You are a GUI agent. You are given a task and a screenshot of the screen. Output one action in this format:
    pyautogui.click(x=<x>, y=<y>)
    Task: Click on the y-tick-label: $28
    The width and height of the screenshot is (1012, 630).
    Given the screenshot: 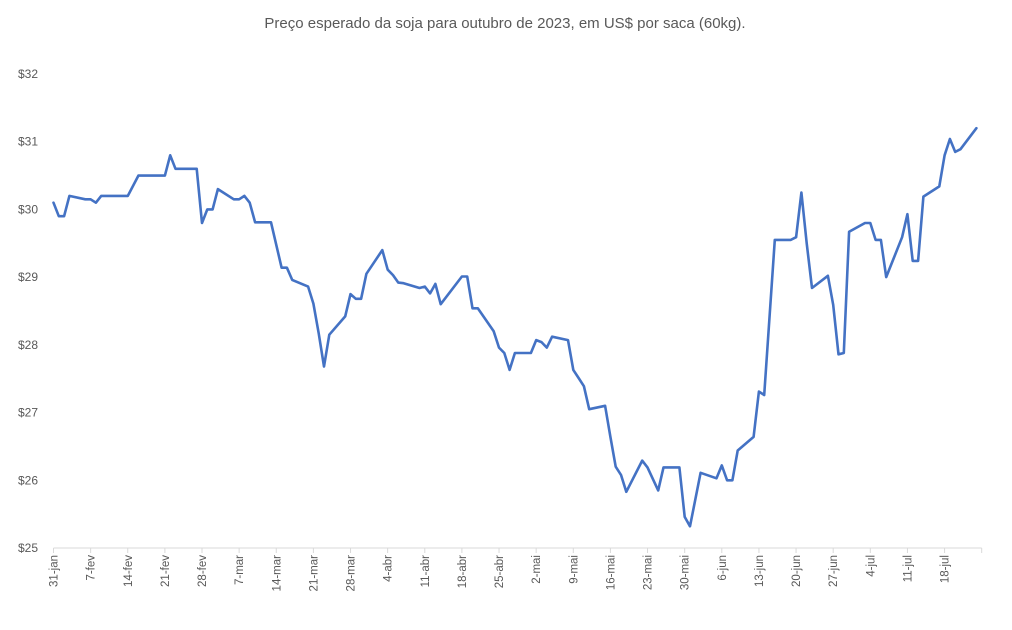 What is the action you would take?
    pyautogui.click(x=28, y=345)
    